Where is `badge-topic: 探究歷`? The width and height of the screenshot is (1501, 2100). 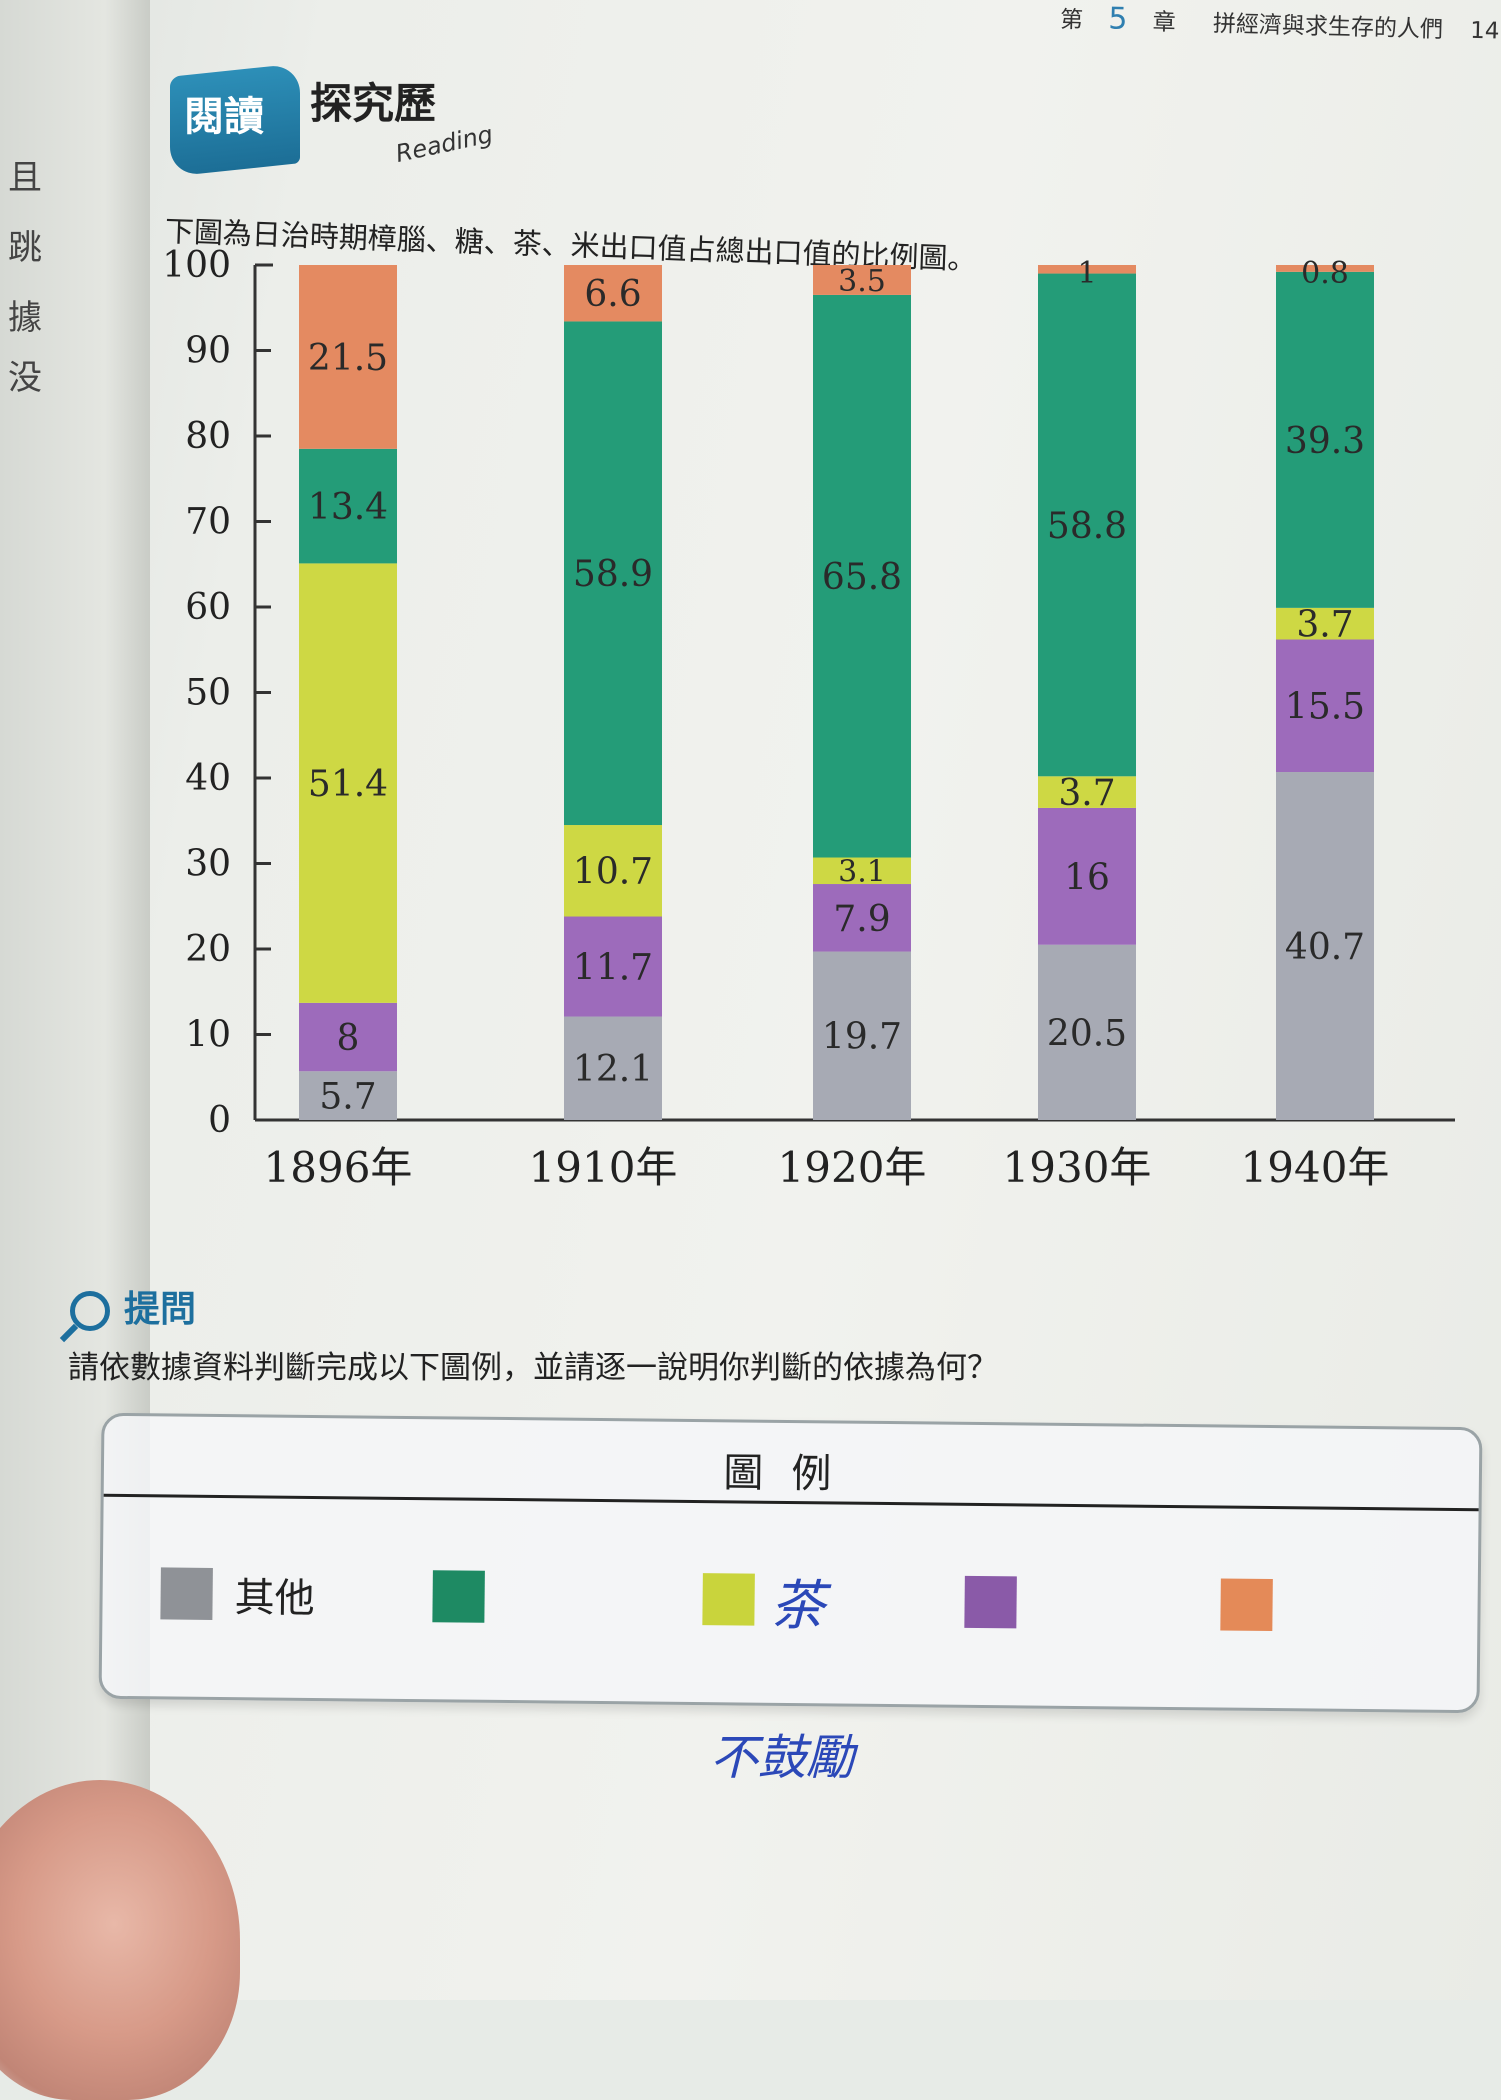
badge-topic: 探究歷 is located at coordinates (373, 103).